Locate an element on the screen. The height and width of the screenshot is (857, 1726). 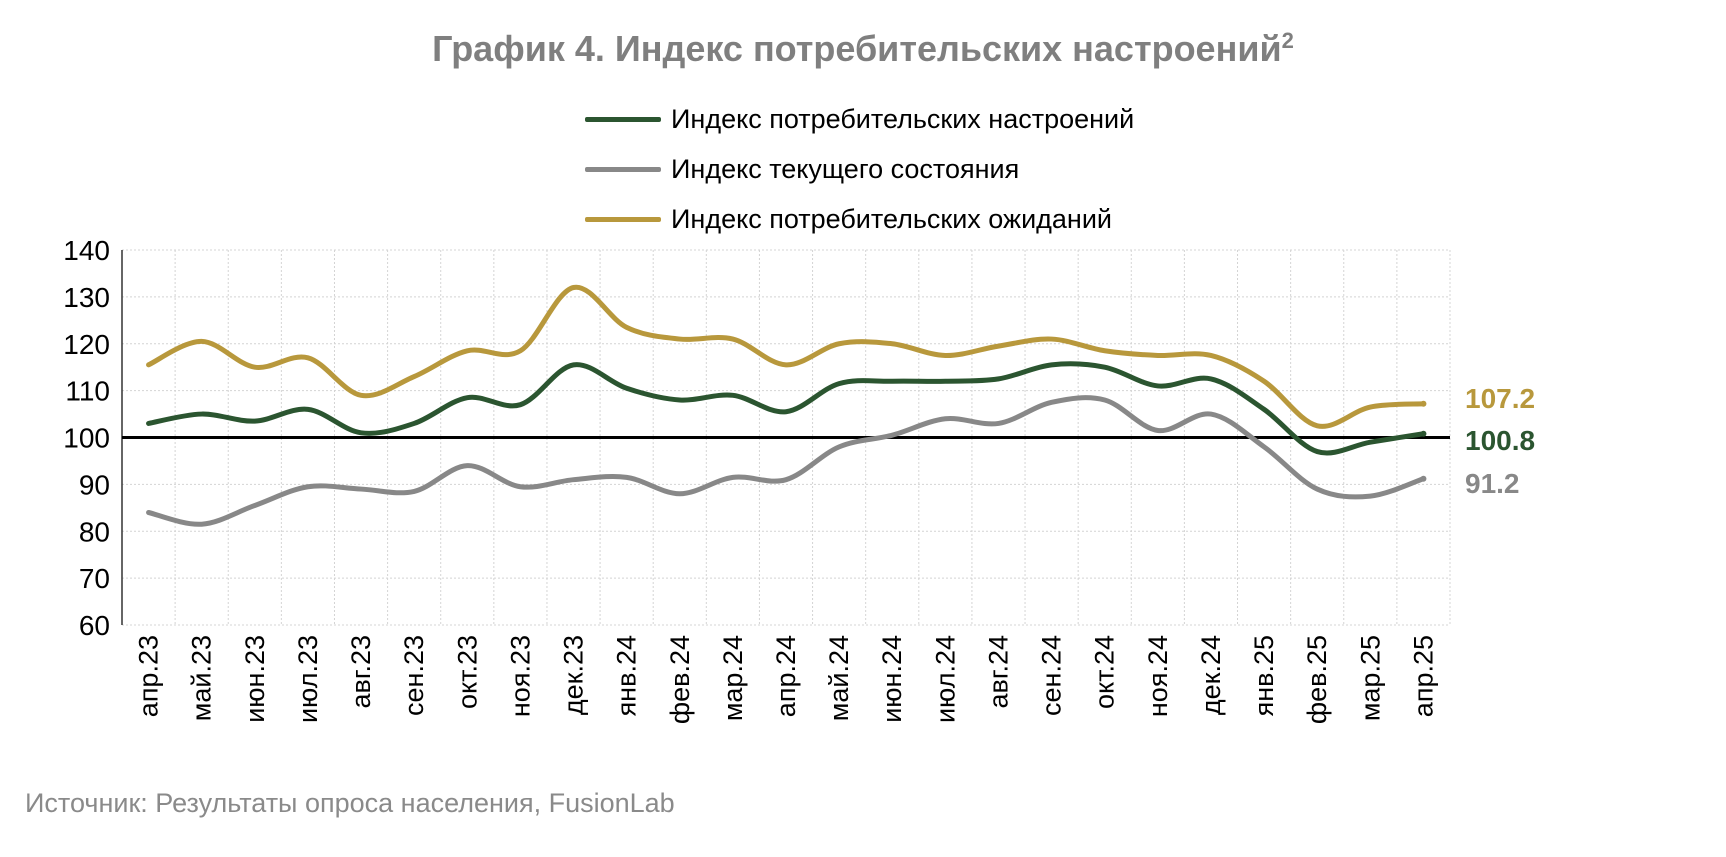
x-tick-label: сен.24 is located at coordinates (1052, 675).